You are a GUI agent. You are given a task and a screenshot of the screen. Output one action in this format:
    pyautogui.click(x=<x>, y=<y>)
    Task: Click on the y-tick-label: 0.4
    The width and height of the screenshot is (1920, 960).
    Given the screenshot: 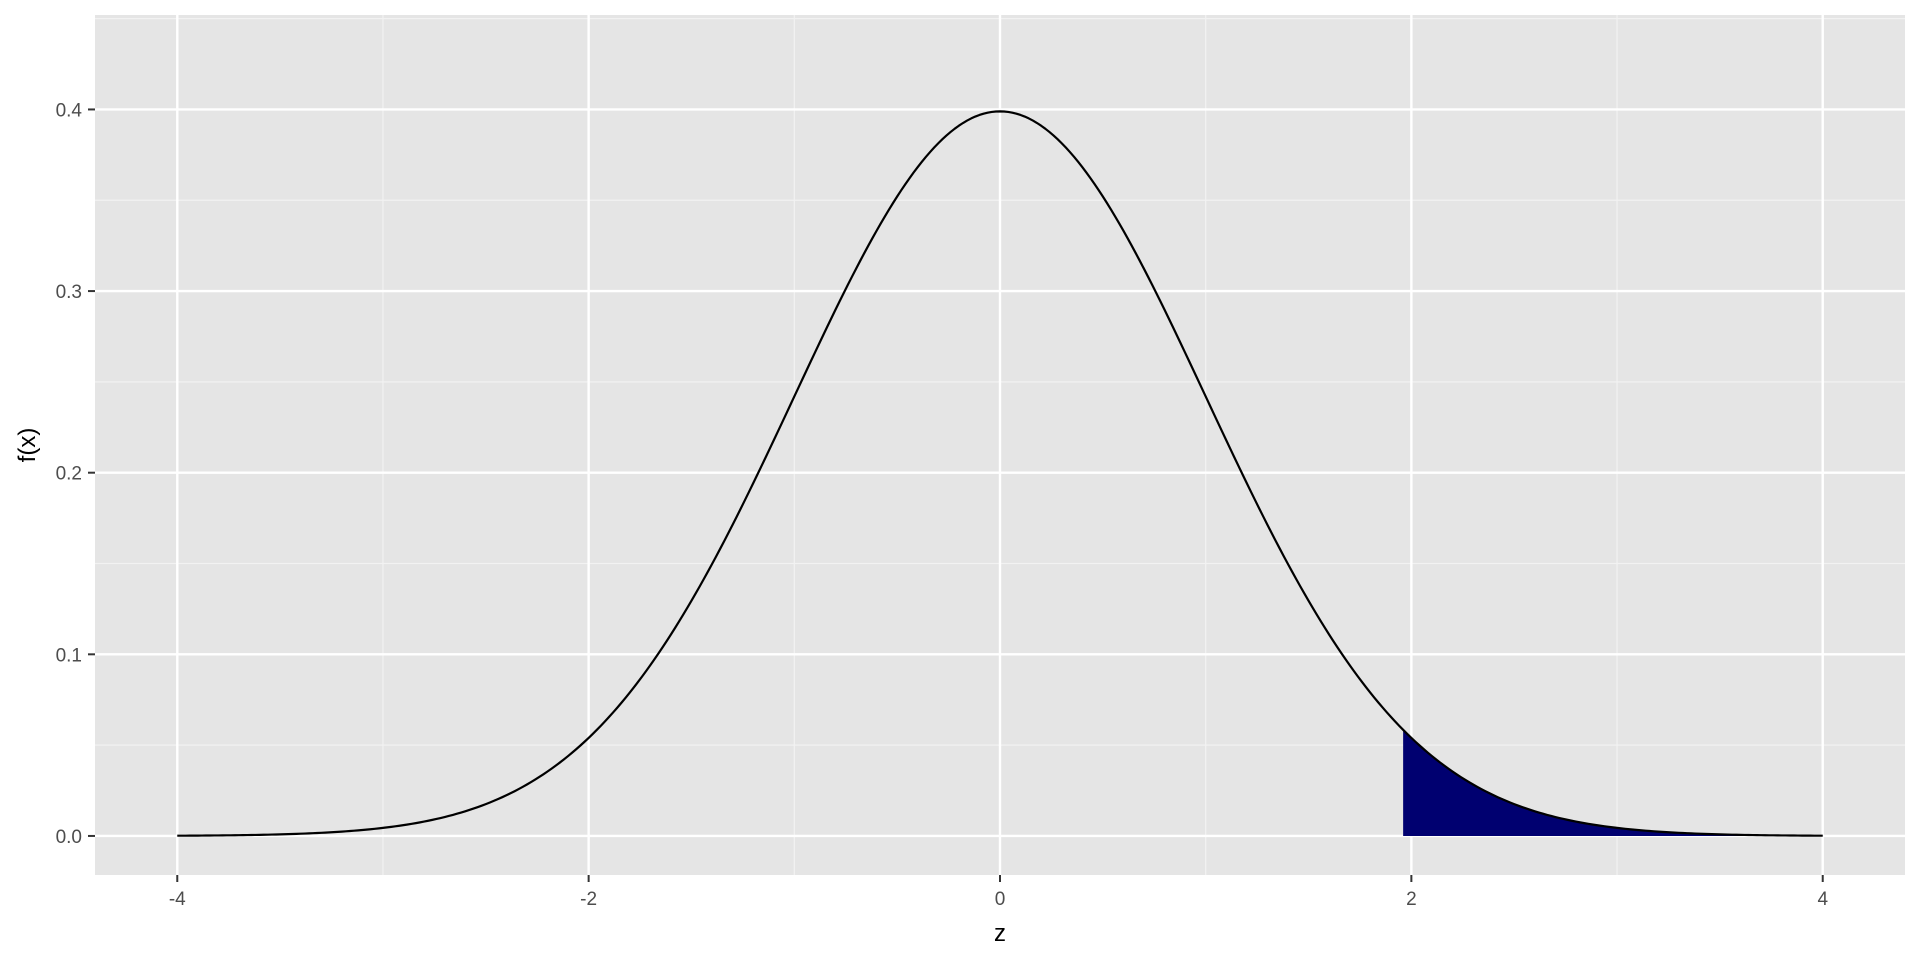 What is the action you would take?
    pyautogui.click(x=69, y=110)
    